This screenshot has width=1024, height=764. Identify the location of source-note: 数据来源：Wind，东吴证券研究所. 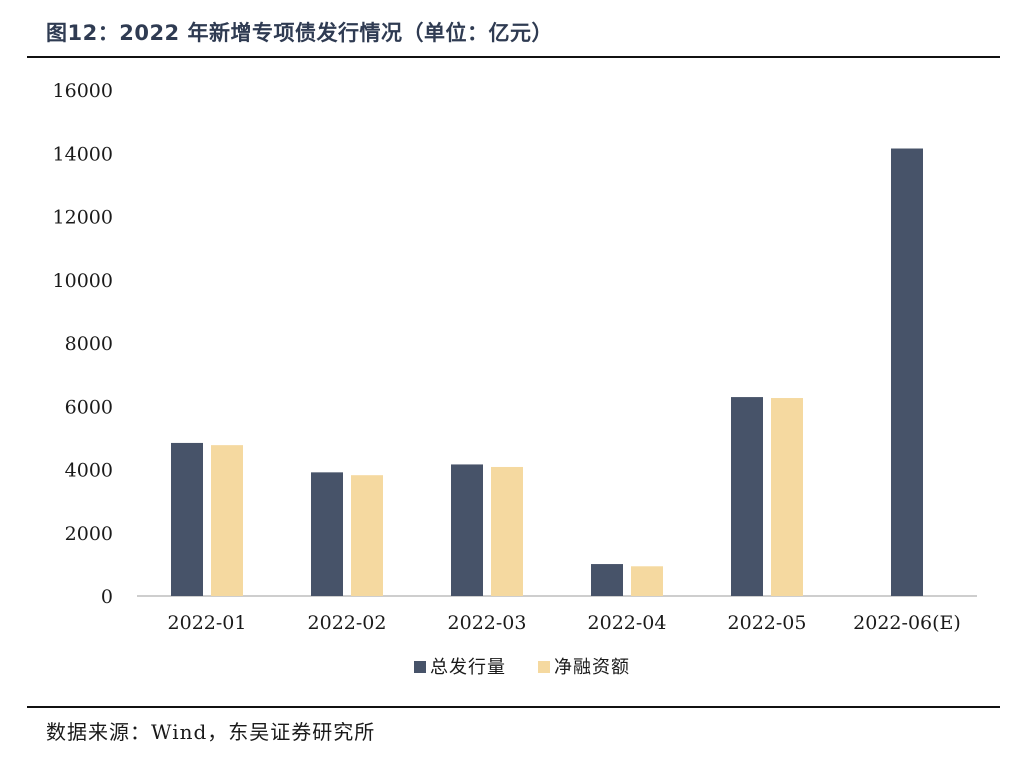
(211, 732).